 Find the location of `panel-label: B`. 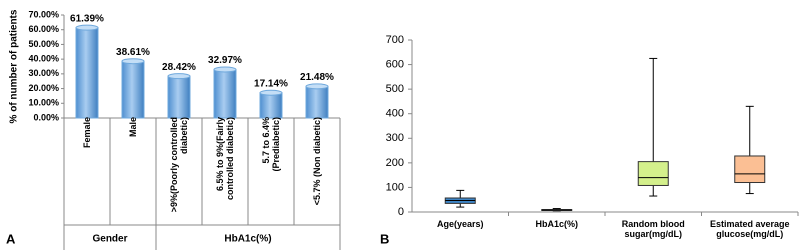

panel-label: B is located at coordinates (384, 238).